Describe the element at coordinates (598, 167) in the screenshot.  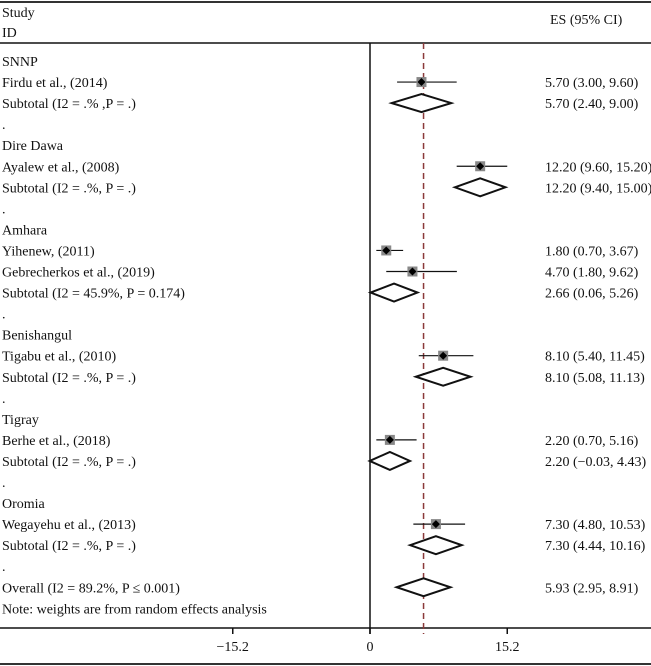
I see `row-es-text: 12.20 (9.60, 15.20)` at that location.